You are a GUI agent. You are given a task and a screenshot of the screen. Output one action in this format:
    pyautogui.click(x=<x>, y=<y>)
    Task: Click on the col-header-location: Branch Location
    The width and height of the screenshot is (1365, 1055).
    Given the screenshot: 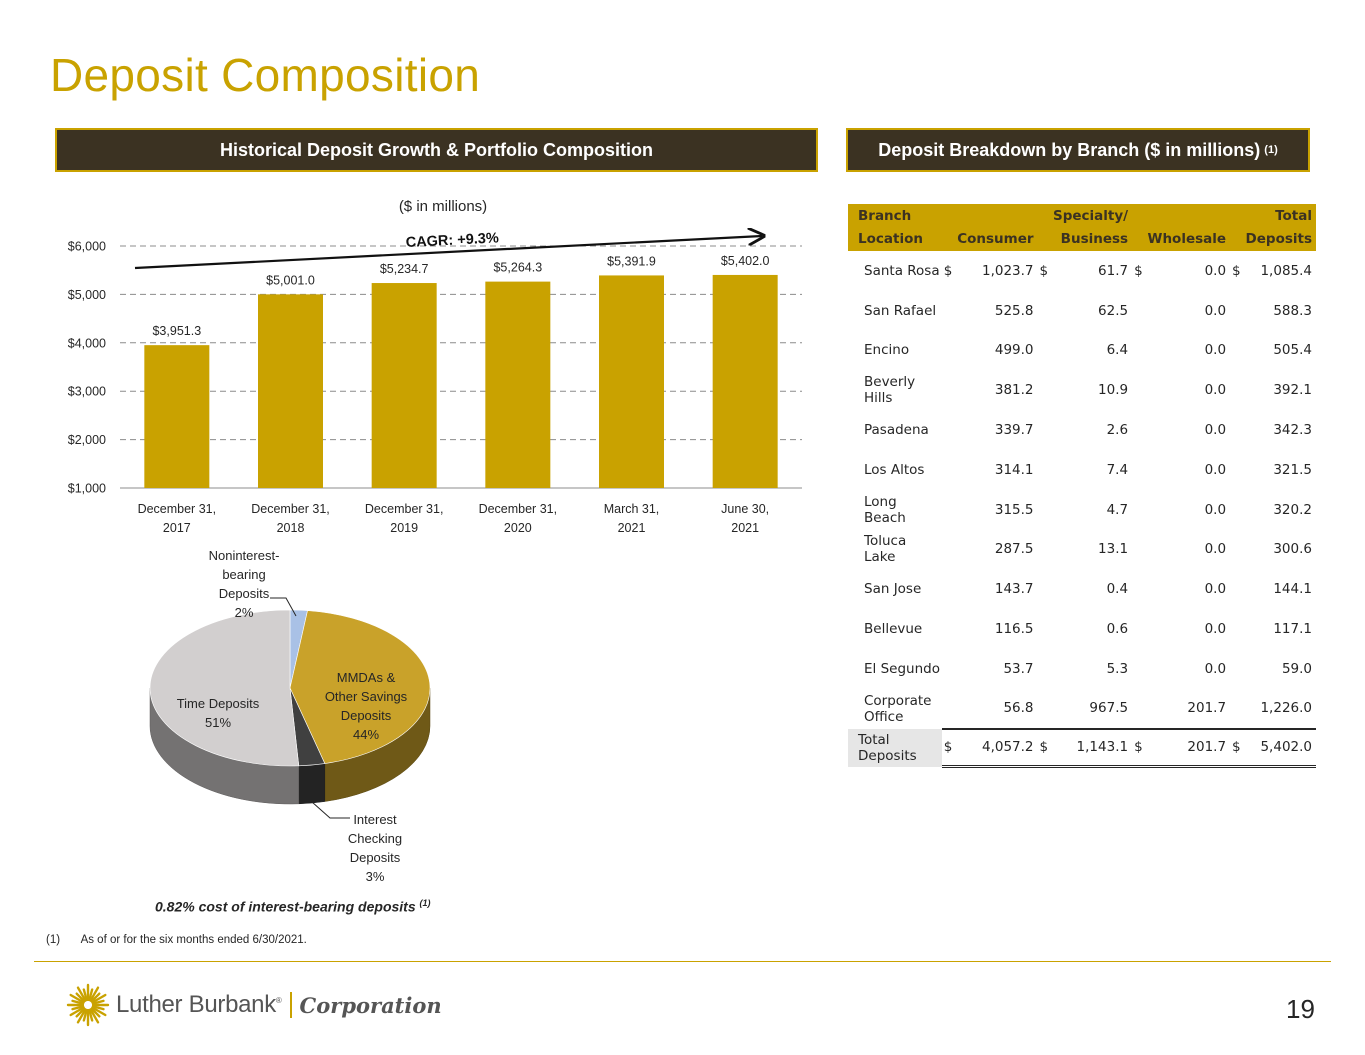 What is the action you would take?
    pyautogui.click(x=895, y=227)
    